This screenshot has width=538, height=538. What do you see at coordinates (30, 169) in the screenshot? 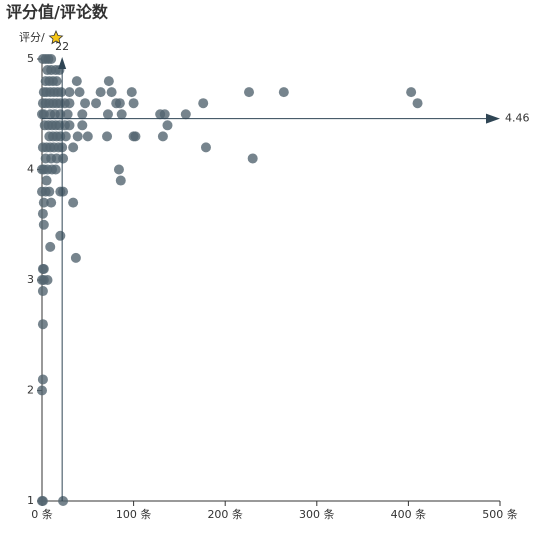
I see `y-tick-label: 4` at bounding box center [30, 169].